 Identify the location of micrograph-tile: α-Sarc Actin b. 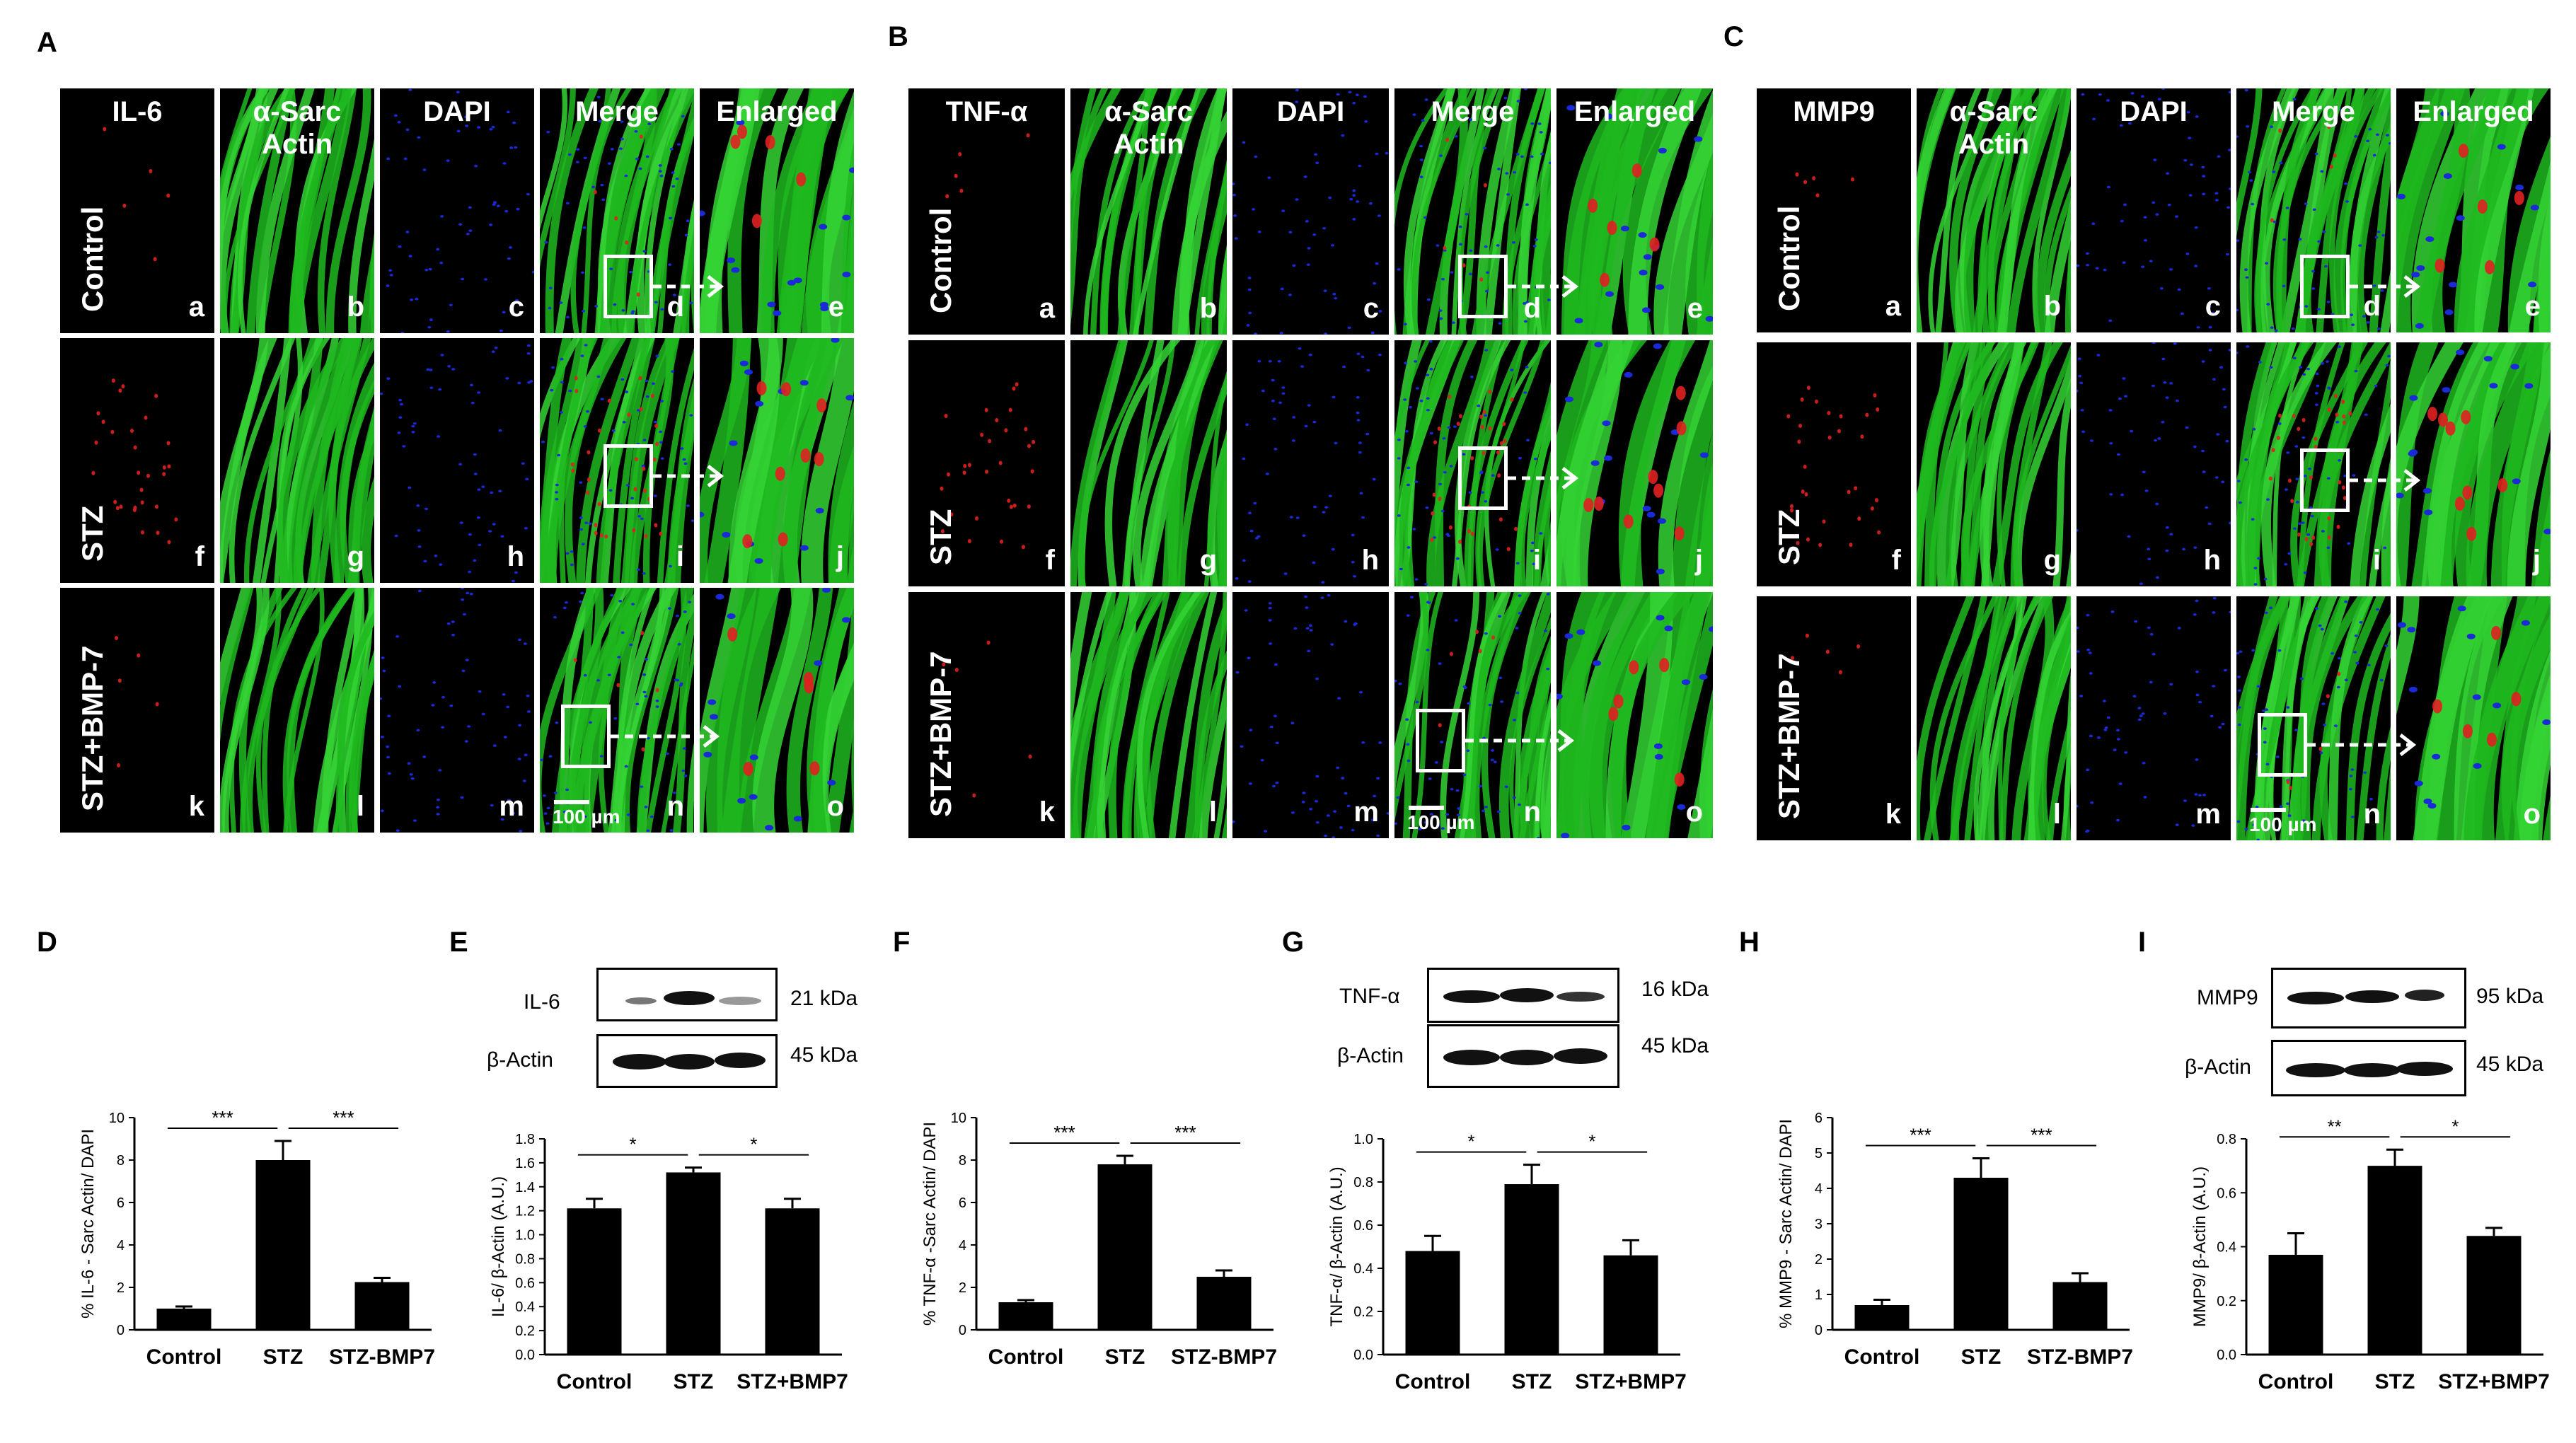
(1994, 210).